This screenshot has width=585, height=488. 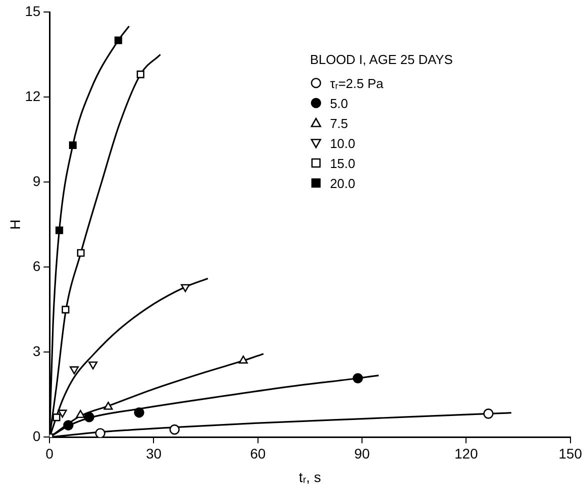 I want to click on legend-title: BLOOD I, AGE 25 DAYS, so click(x=381, y=59).